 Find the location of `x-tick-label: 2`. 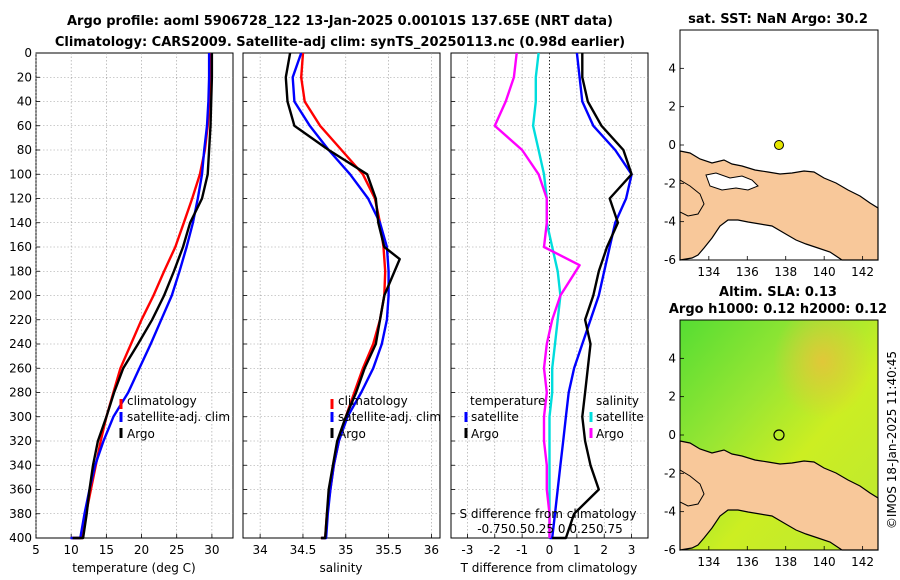

x-tick-label: 2 is located at coordinates (604, 550).